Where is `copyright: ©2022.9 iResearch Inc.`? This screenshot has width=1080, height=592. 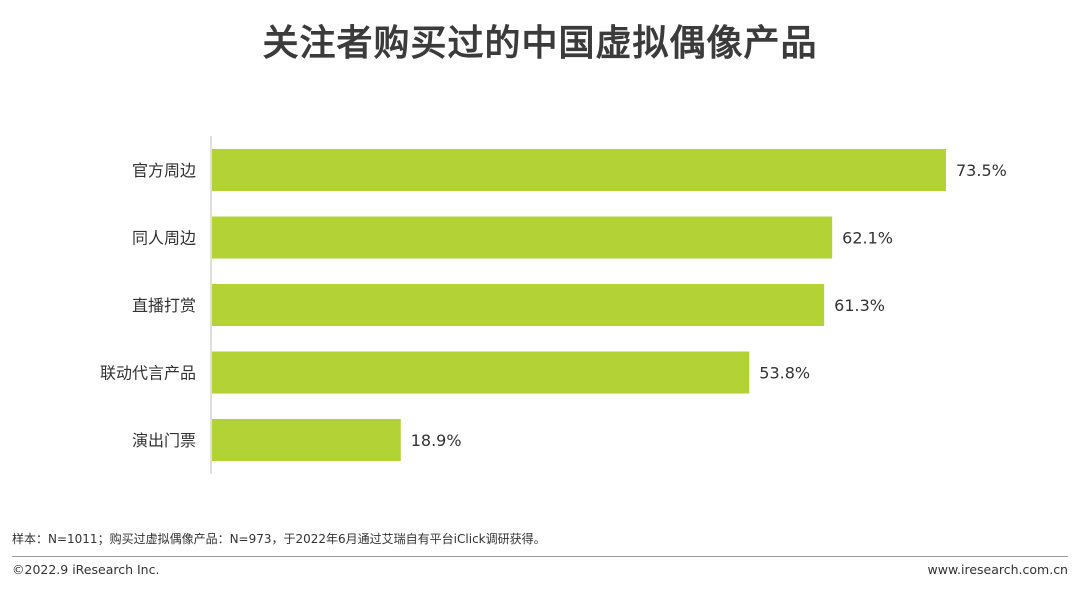
copyright: ©2022.9 iResearch Inc. is located at coordinates (86, 569).